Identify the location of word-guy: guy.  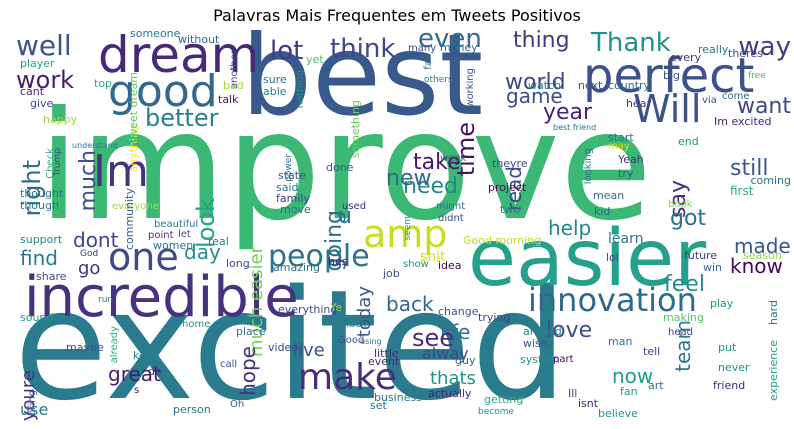
(465, 360).